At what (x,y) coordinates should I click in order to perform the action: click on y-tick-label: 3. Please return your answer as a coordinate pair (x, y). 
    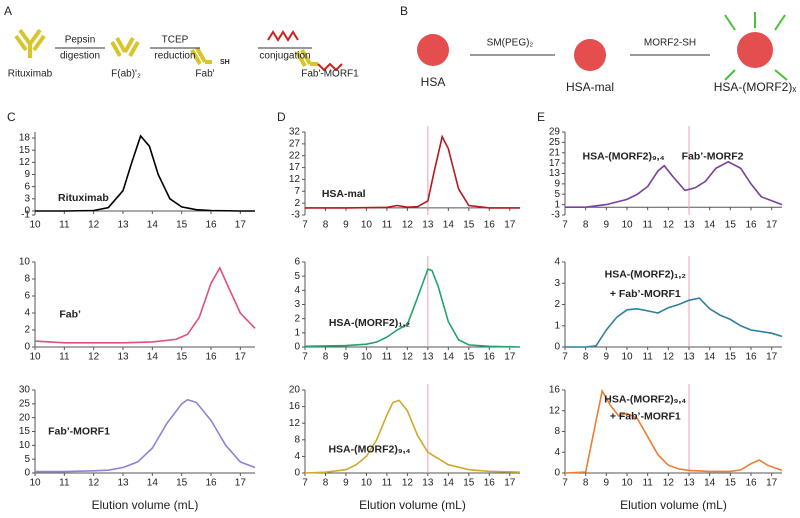
    Looking at the image, I should click on (27, 198).